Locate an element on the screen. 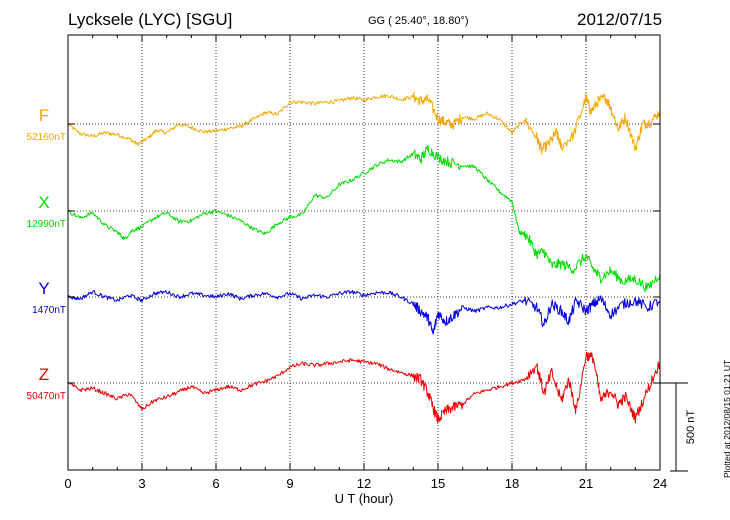 This screenshot has width=730, height=520. x-axis-label: U T (hour) is located at coordinates (364, 498).